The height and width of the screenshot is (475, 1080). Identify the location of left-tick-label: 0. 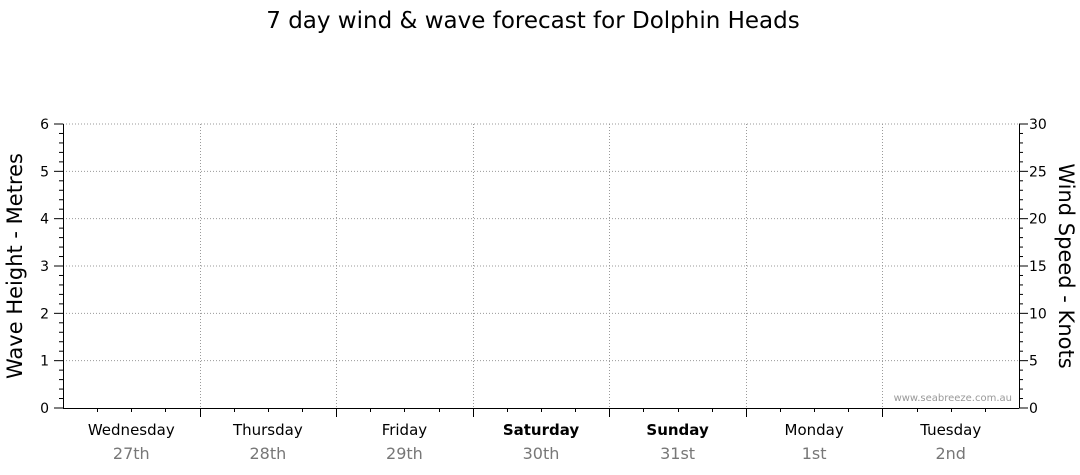
(44, 409).